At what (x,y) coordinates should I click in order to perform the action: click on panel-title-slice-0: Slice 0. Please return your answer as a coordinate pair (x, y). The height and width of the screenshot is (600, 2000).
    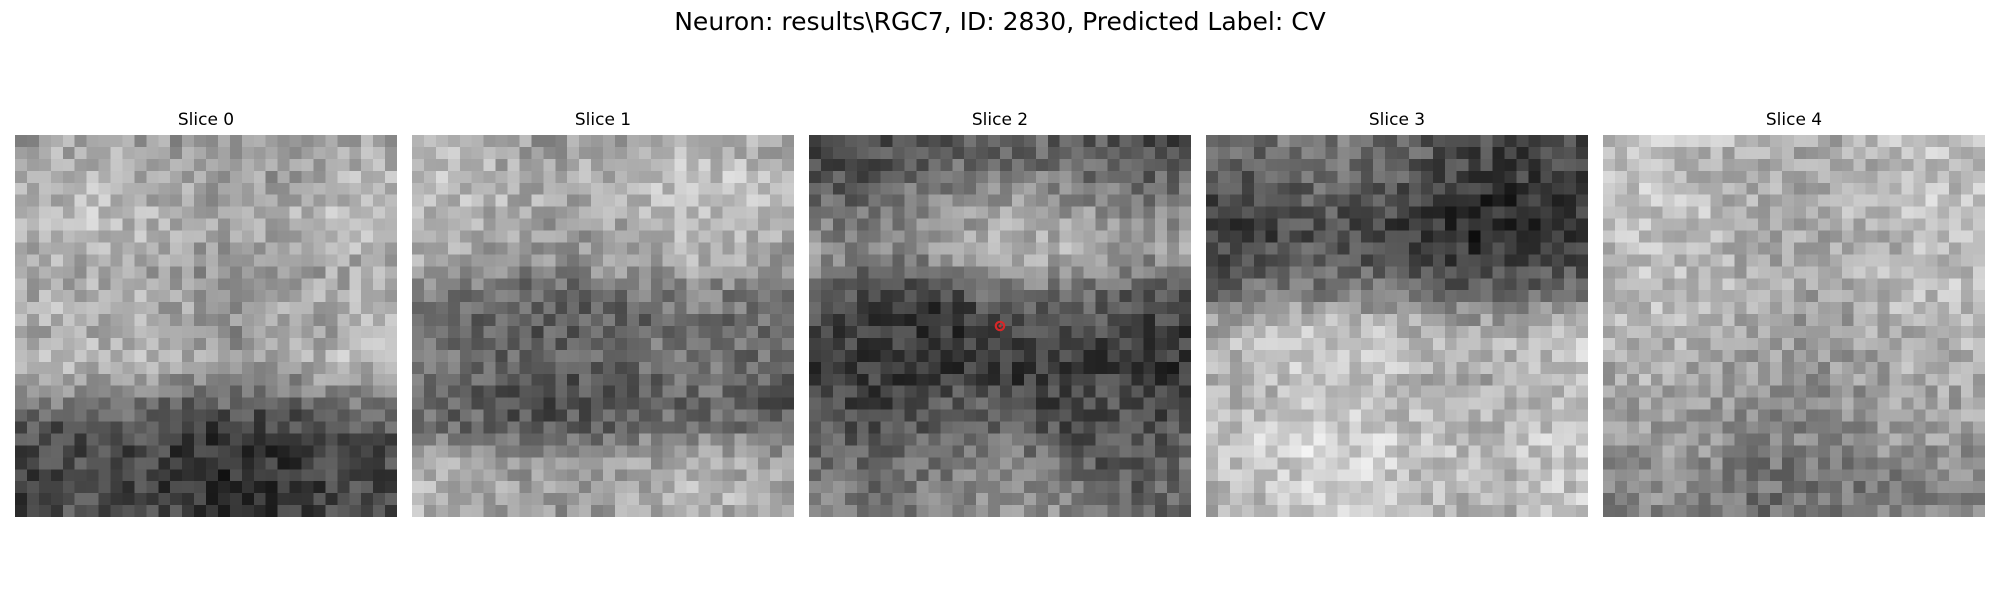
    Looking at the image, I should click on (206, 120).